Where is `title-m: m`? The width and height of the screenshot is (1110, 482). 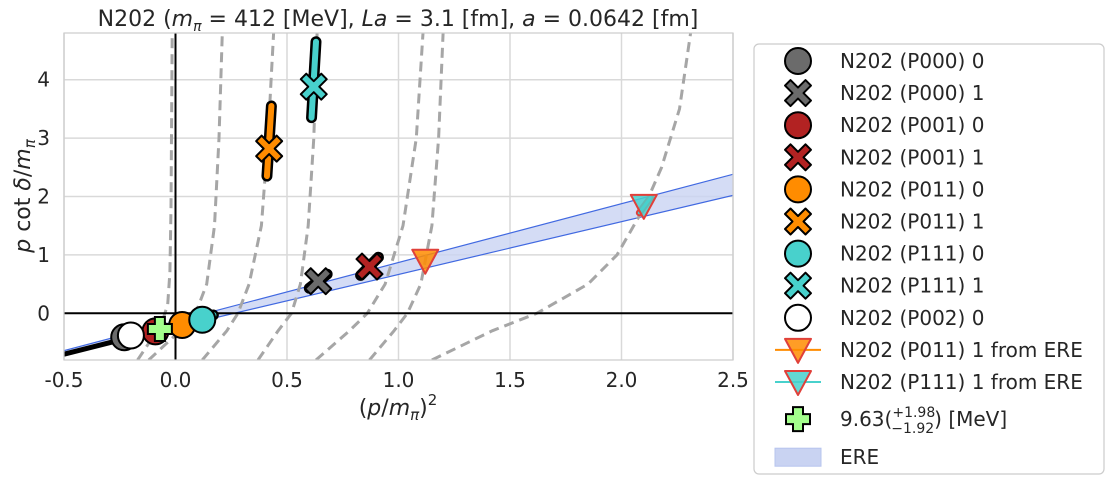
title-m: m is located at coordinates (182, 19).